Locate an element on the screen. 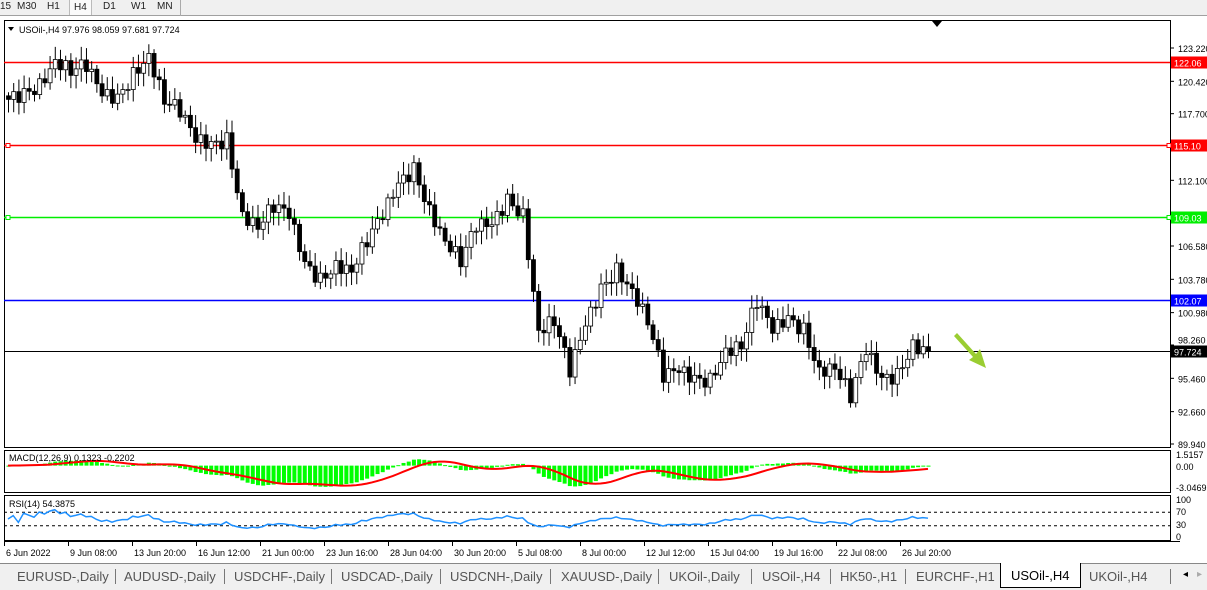  time-tick-label: 6 Jun 2022 is located at coordinates (28, 553).